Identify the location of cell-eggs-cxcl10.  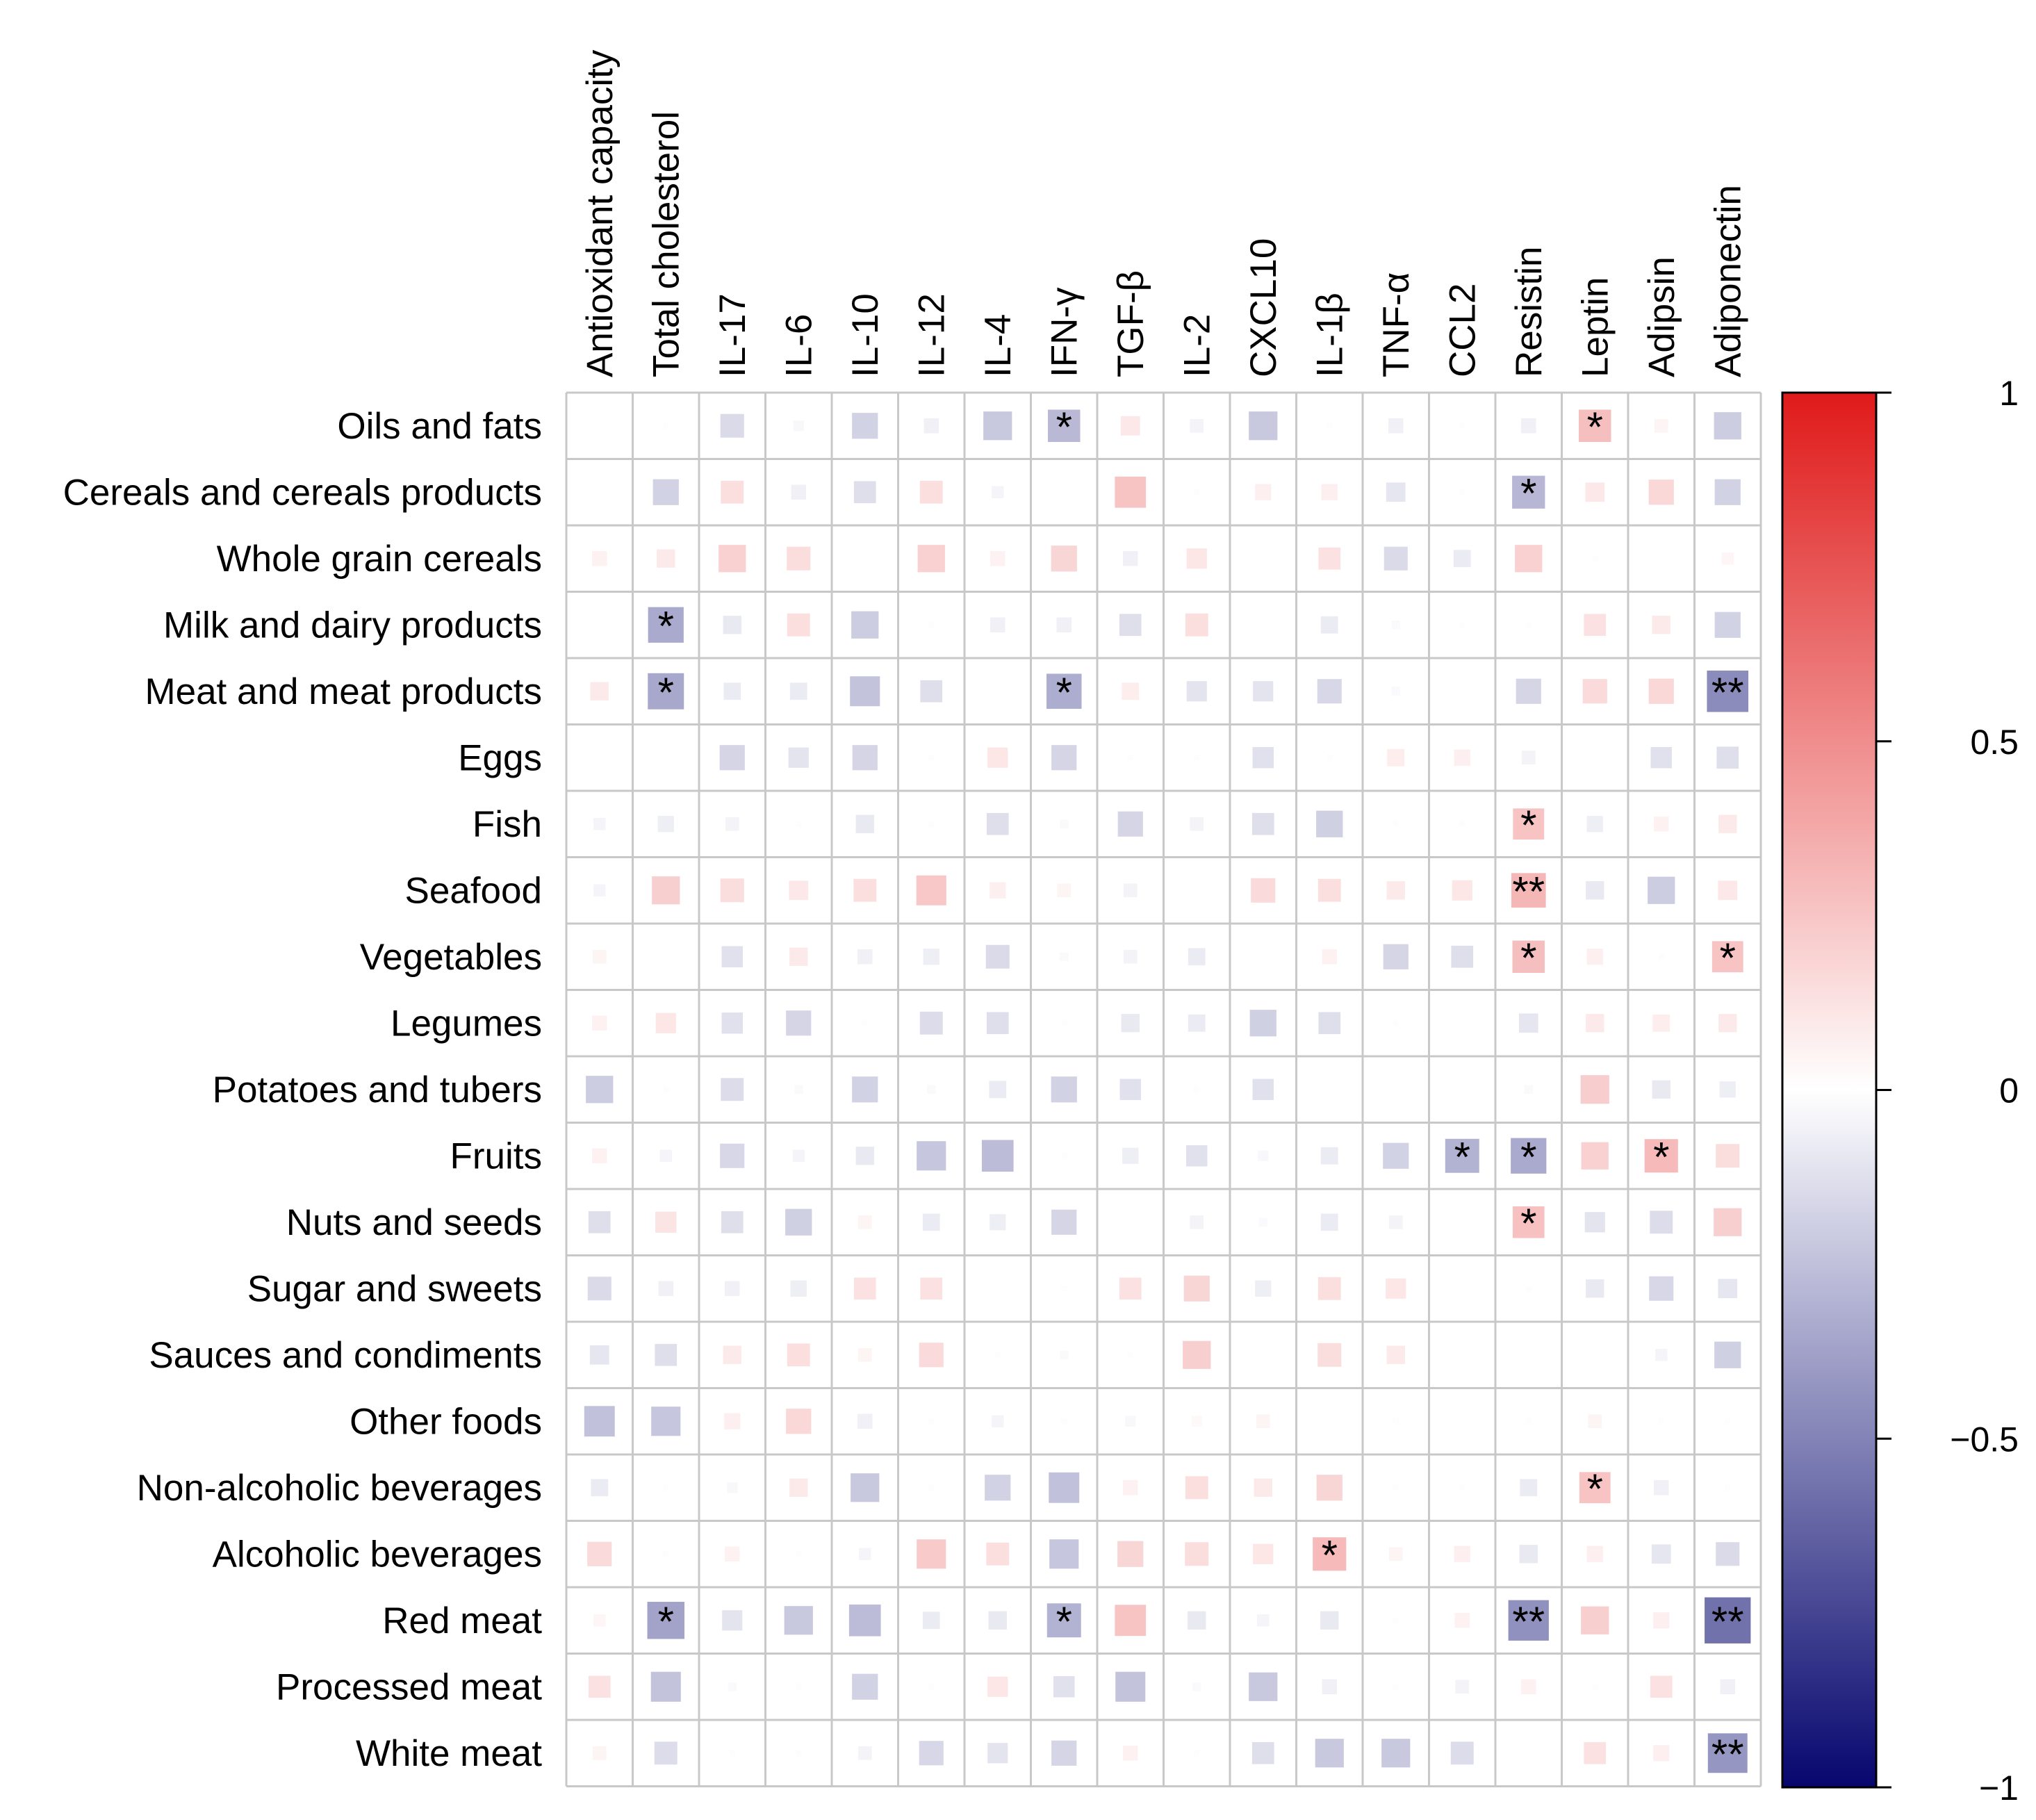
(1263, 758).